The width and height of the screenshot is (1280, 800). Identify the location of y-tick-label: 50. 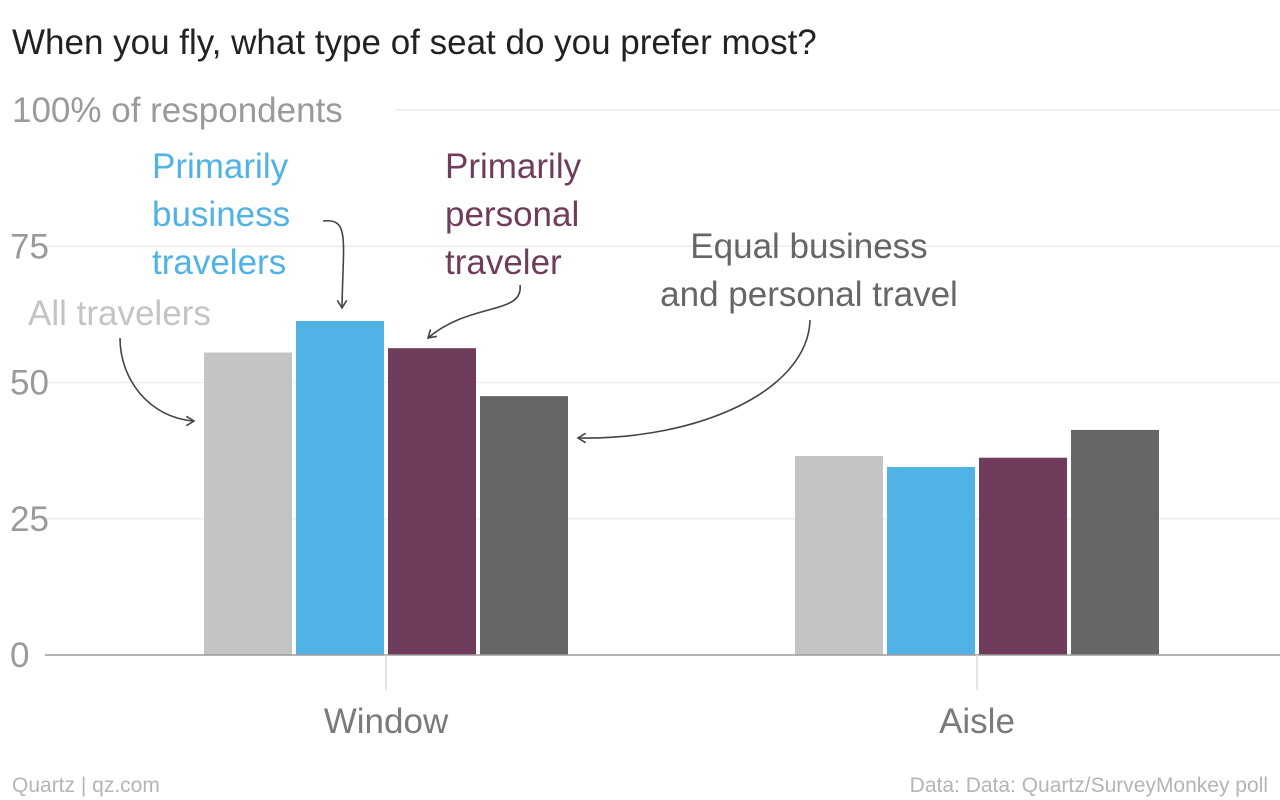
(29, 383).